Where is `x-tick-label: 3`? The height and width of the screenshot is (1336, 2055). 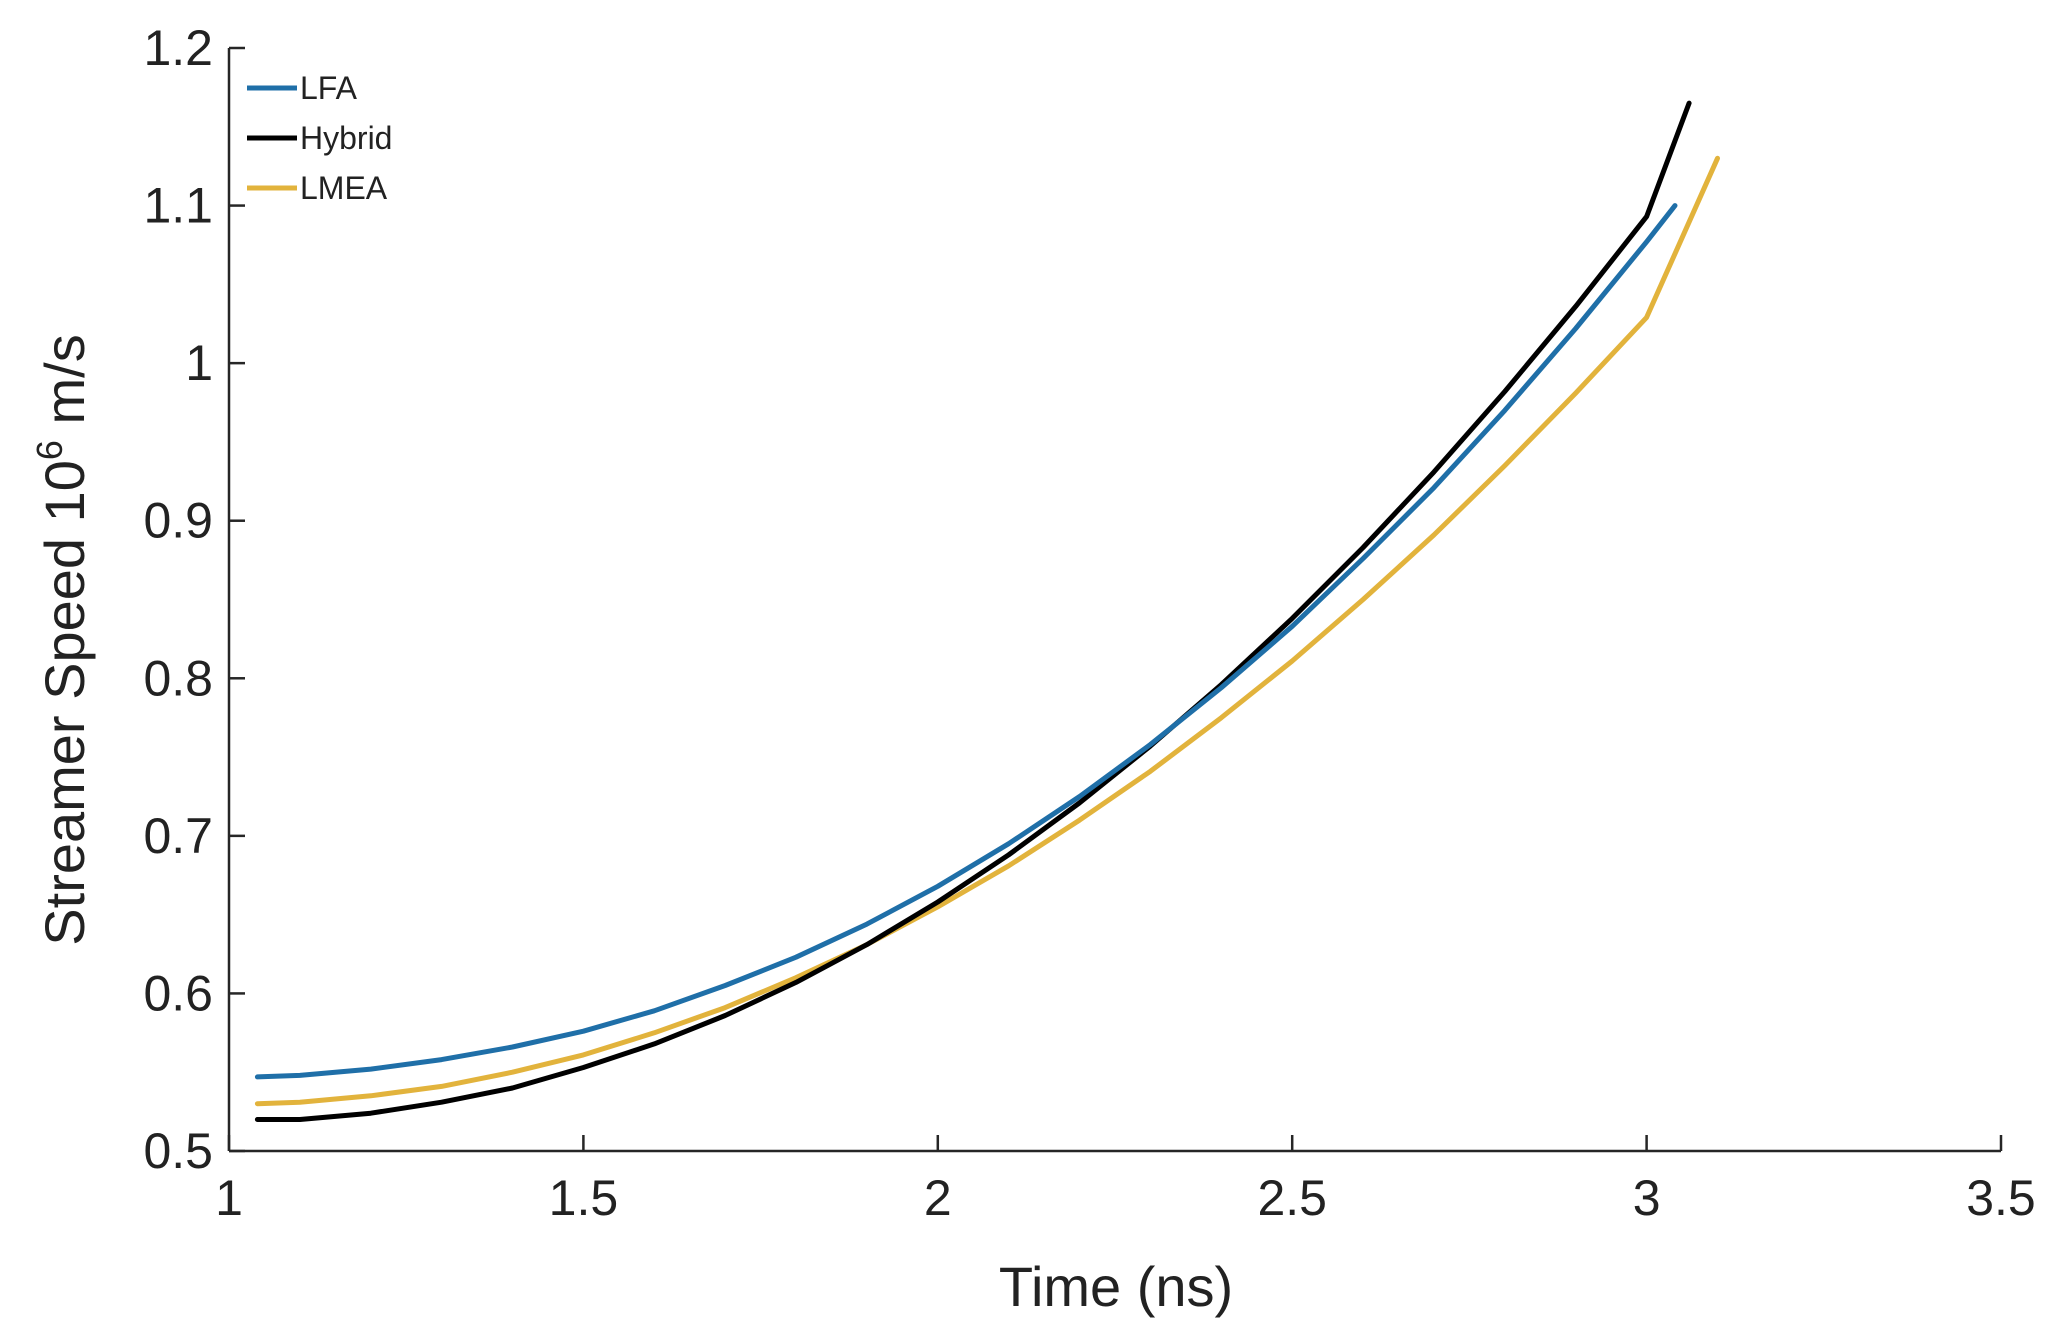
x-tick-label: 3 is located at coordinates (1647, 1198).